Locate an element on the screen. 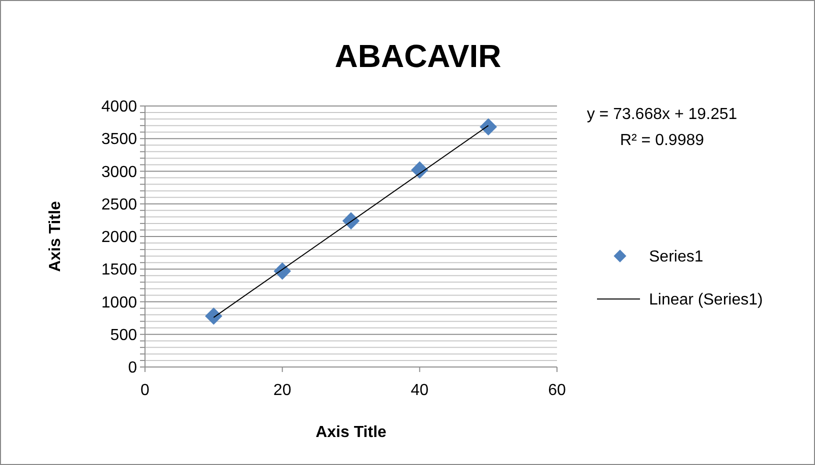  y-tick-label: 4000 is located at coordinates (119, 107).